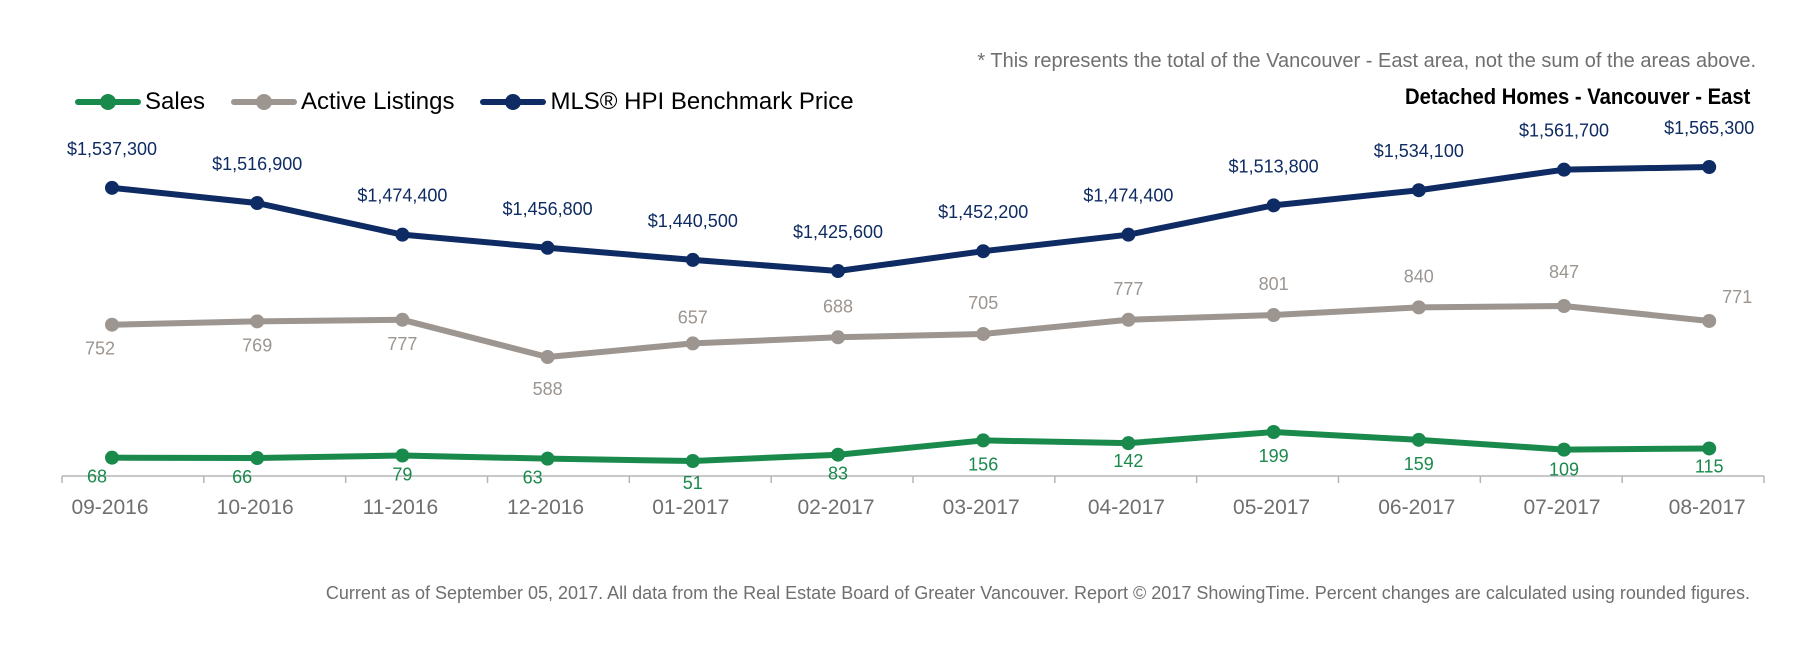  What do you see at coordinates (911, 331) in the screenshot?
I see `series-line-listings` at bounding box center [911, 331].